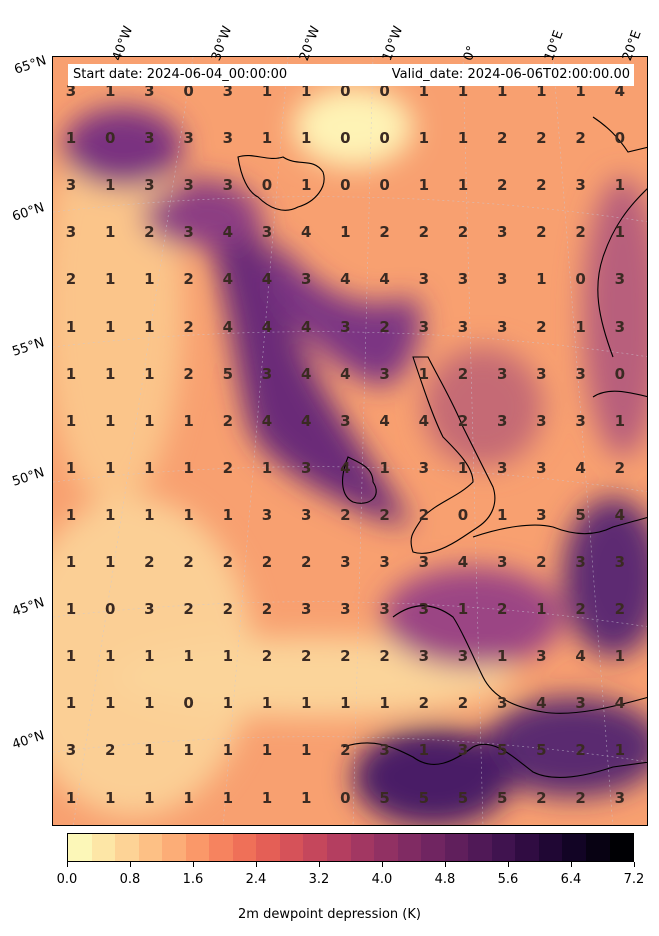 This screenshot has width=659, height=936. I want to click on colorbar-tick-label: 3.2, so click(319, 879).